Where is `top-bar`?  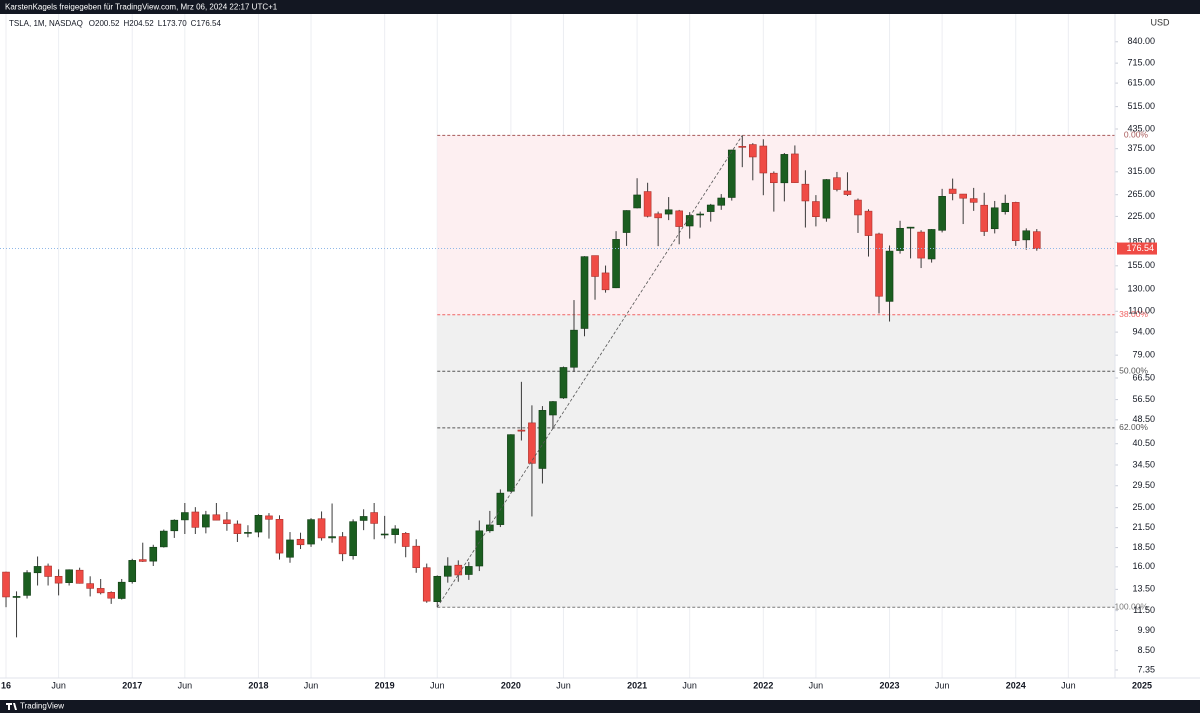
top-bar is located at coordinates (600, 7).